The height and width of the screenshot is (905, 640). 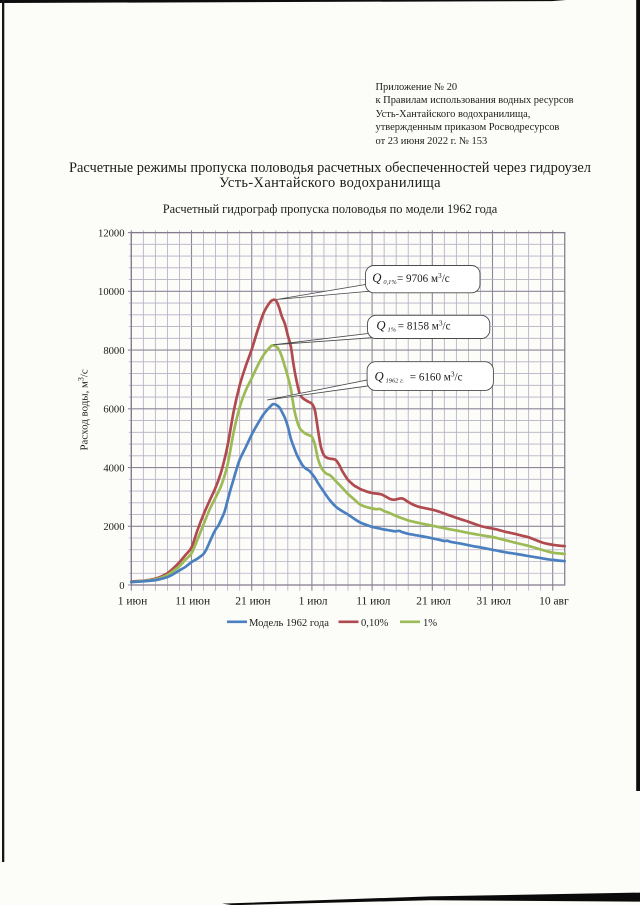 What do you see at coordinates (373, 601) in the screenshot?
I see `svg-text: 11 июл` at bounding box center [373, 601].